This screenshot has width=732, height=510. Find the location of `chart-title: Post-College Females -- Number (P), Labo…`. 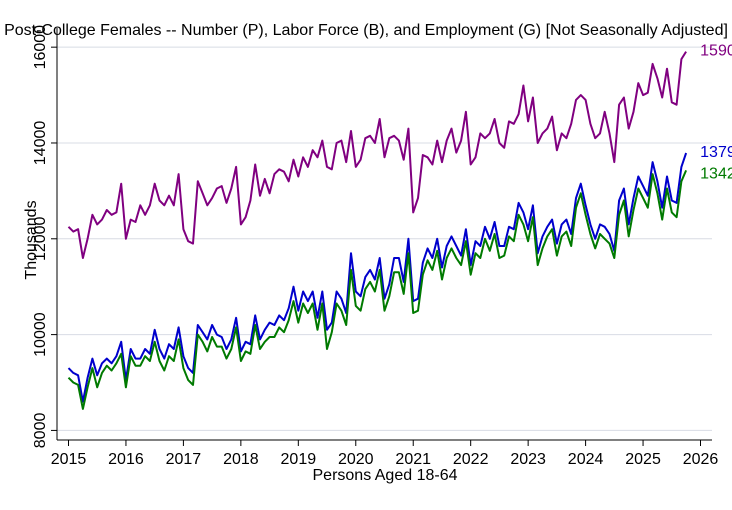

chart-title: Post-College Females -- Number (P), Labo… is located at coordinates (366, 30).